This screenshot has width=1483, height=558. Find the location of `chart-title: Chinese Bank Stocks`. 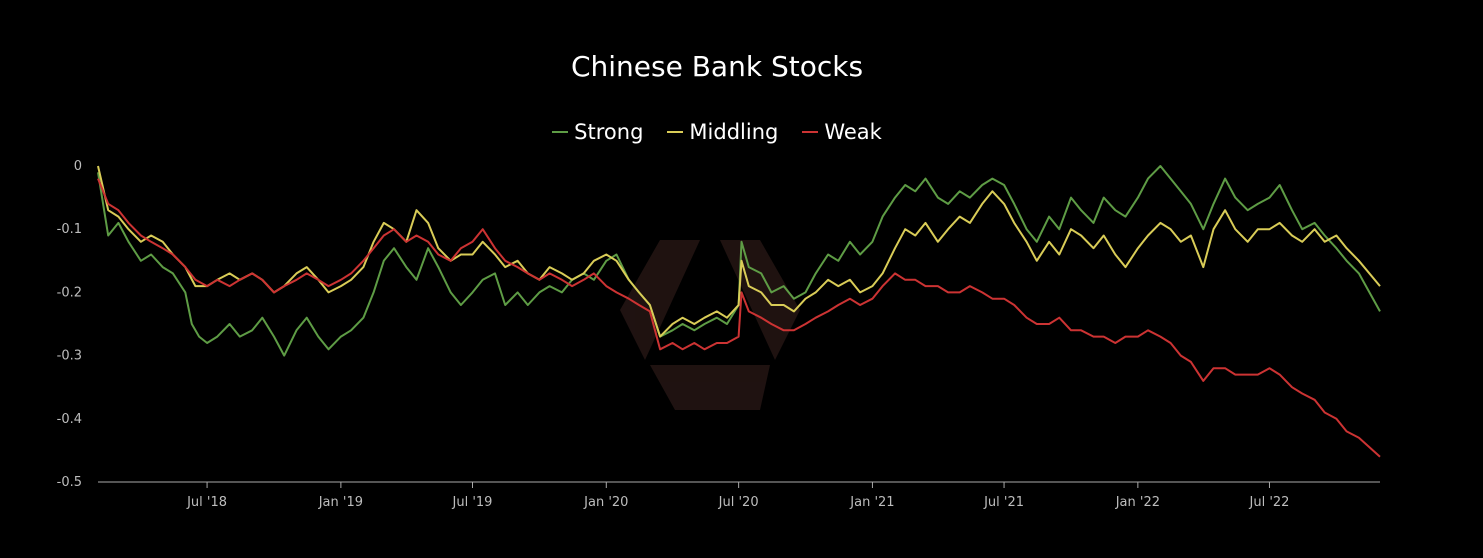

chart-title: Chinese Bank Stocks is located at coordinates (717, 66).